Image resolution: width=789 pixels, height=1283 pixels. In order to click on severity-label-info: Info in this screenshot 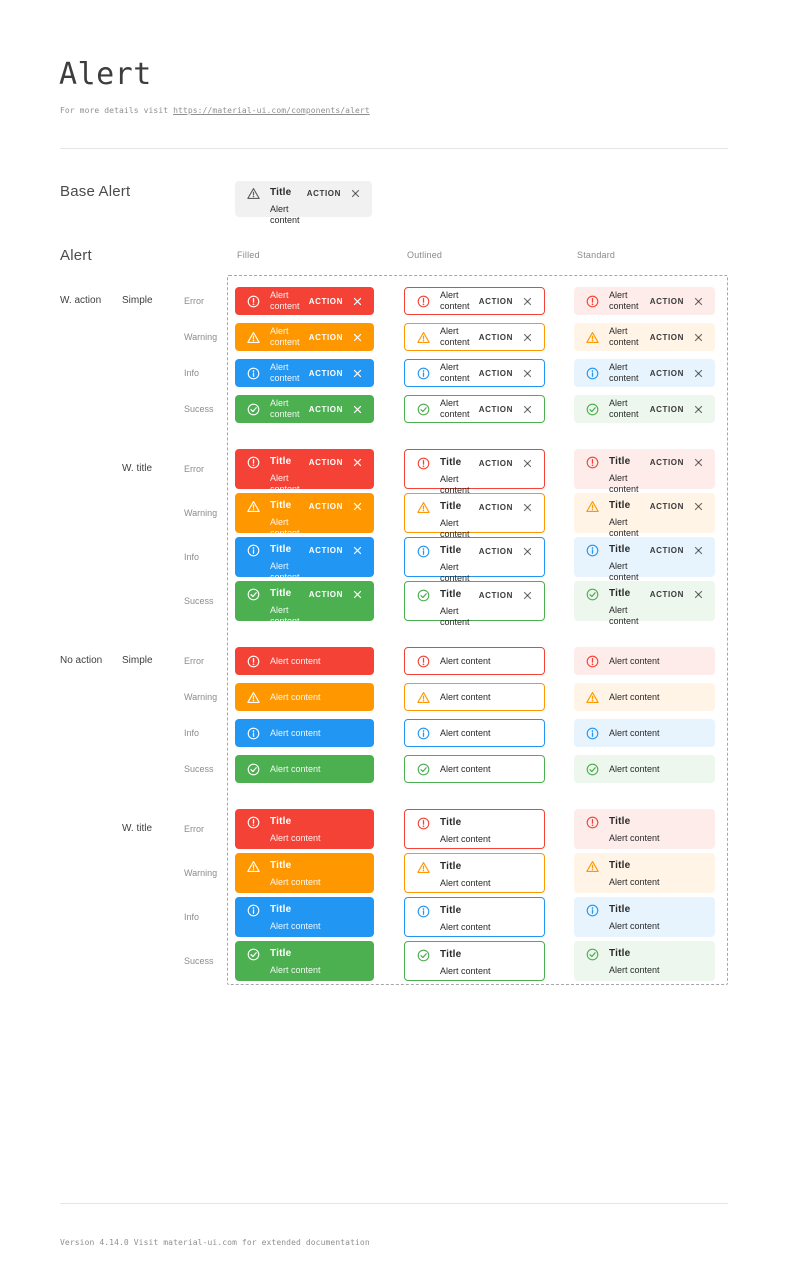, I will do `click(192, 733)`.